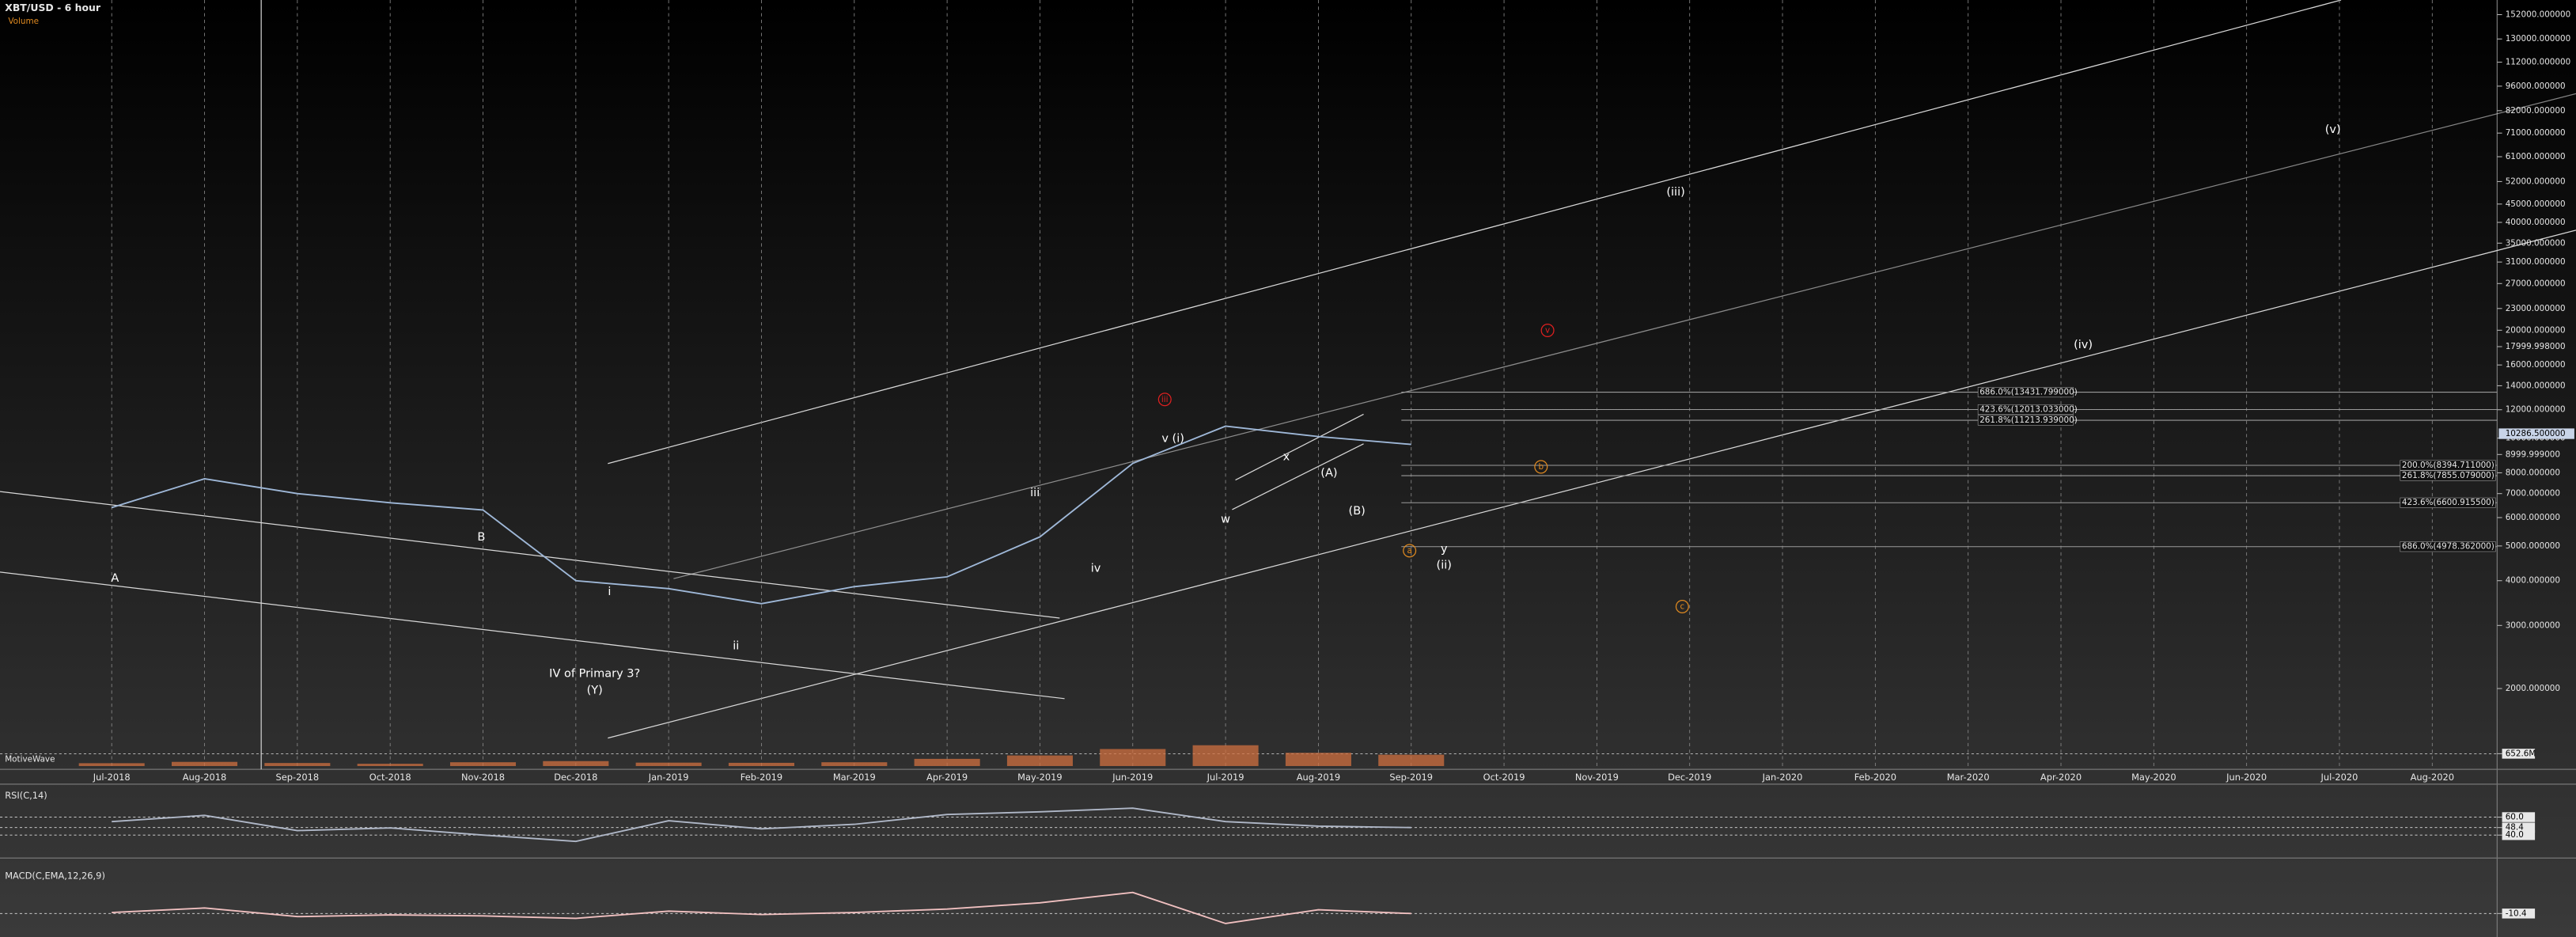 Image resolution: width=2576 pixels, height=937 pixels. What do you see at coordinates (2536, 410) in the screenshot?
I see `y-tick-label: 12000.000000` at bounding box center [2536, 410].